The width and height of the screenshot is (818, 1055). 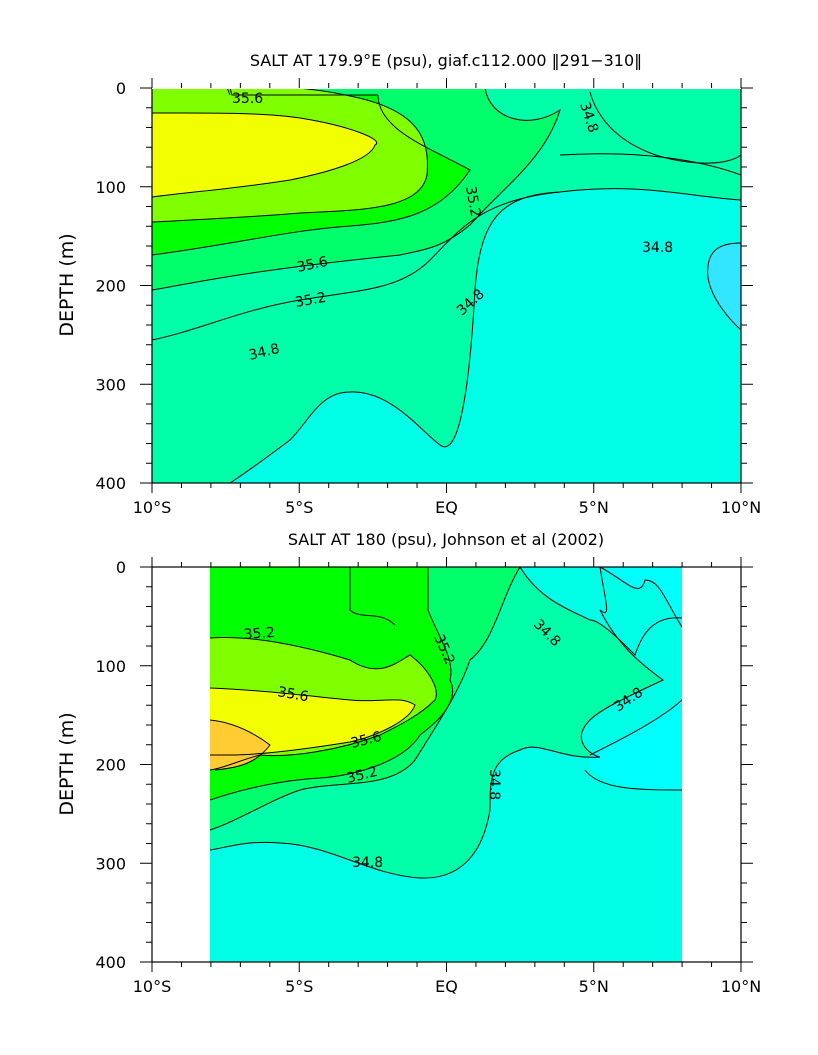 What do you see at coordinates (110, 765) in the screenshot?
I see `bottom-y-tick-label: 200` at bounding box center [110, 765].